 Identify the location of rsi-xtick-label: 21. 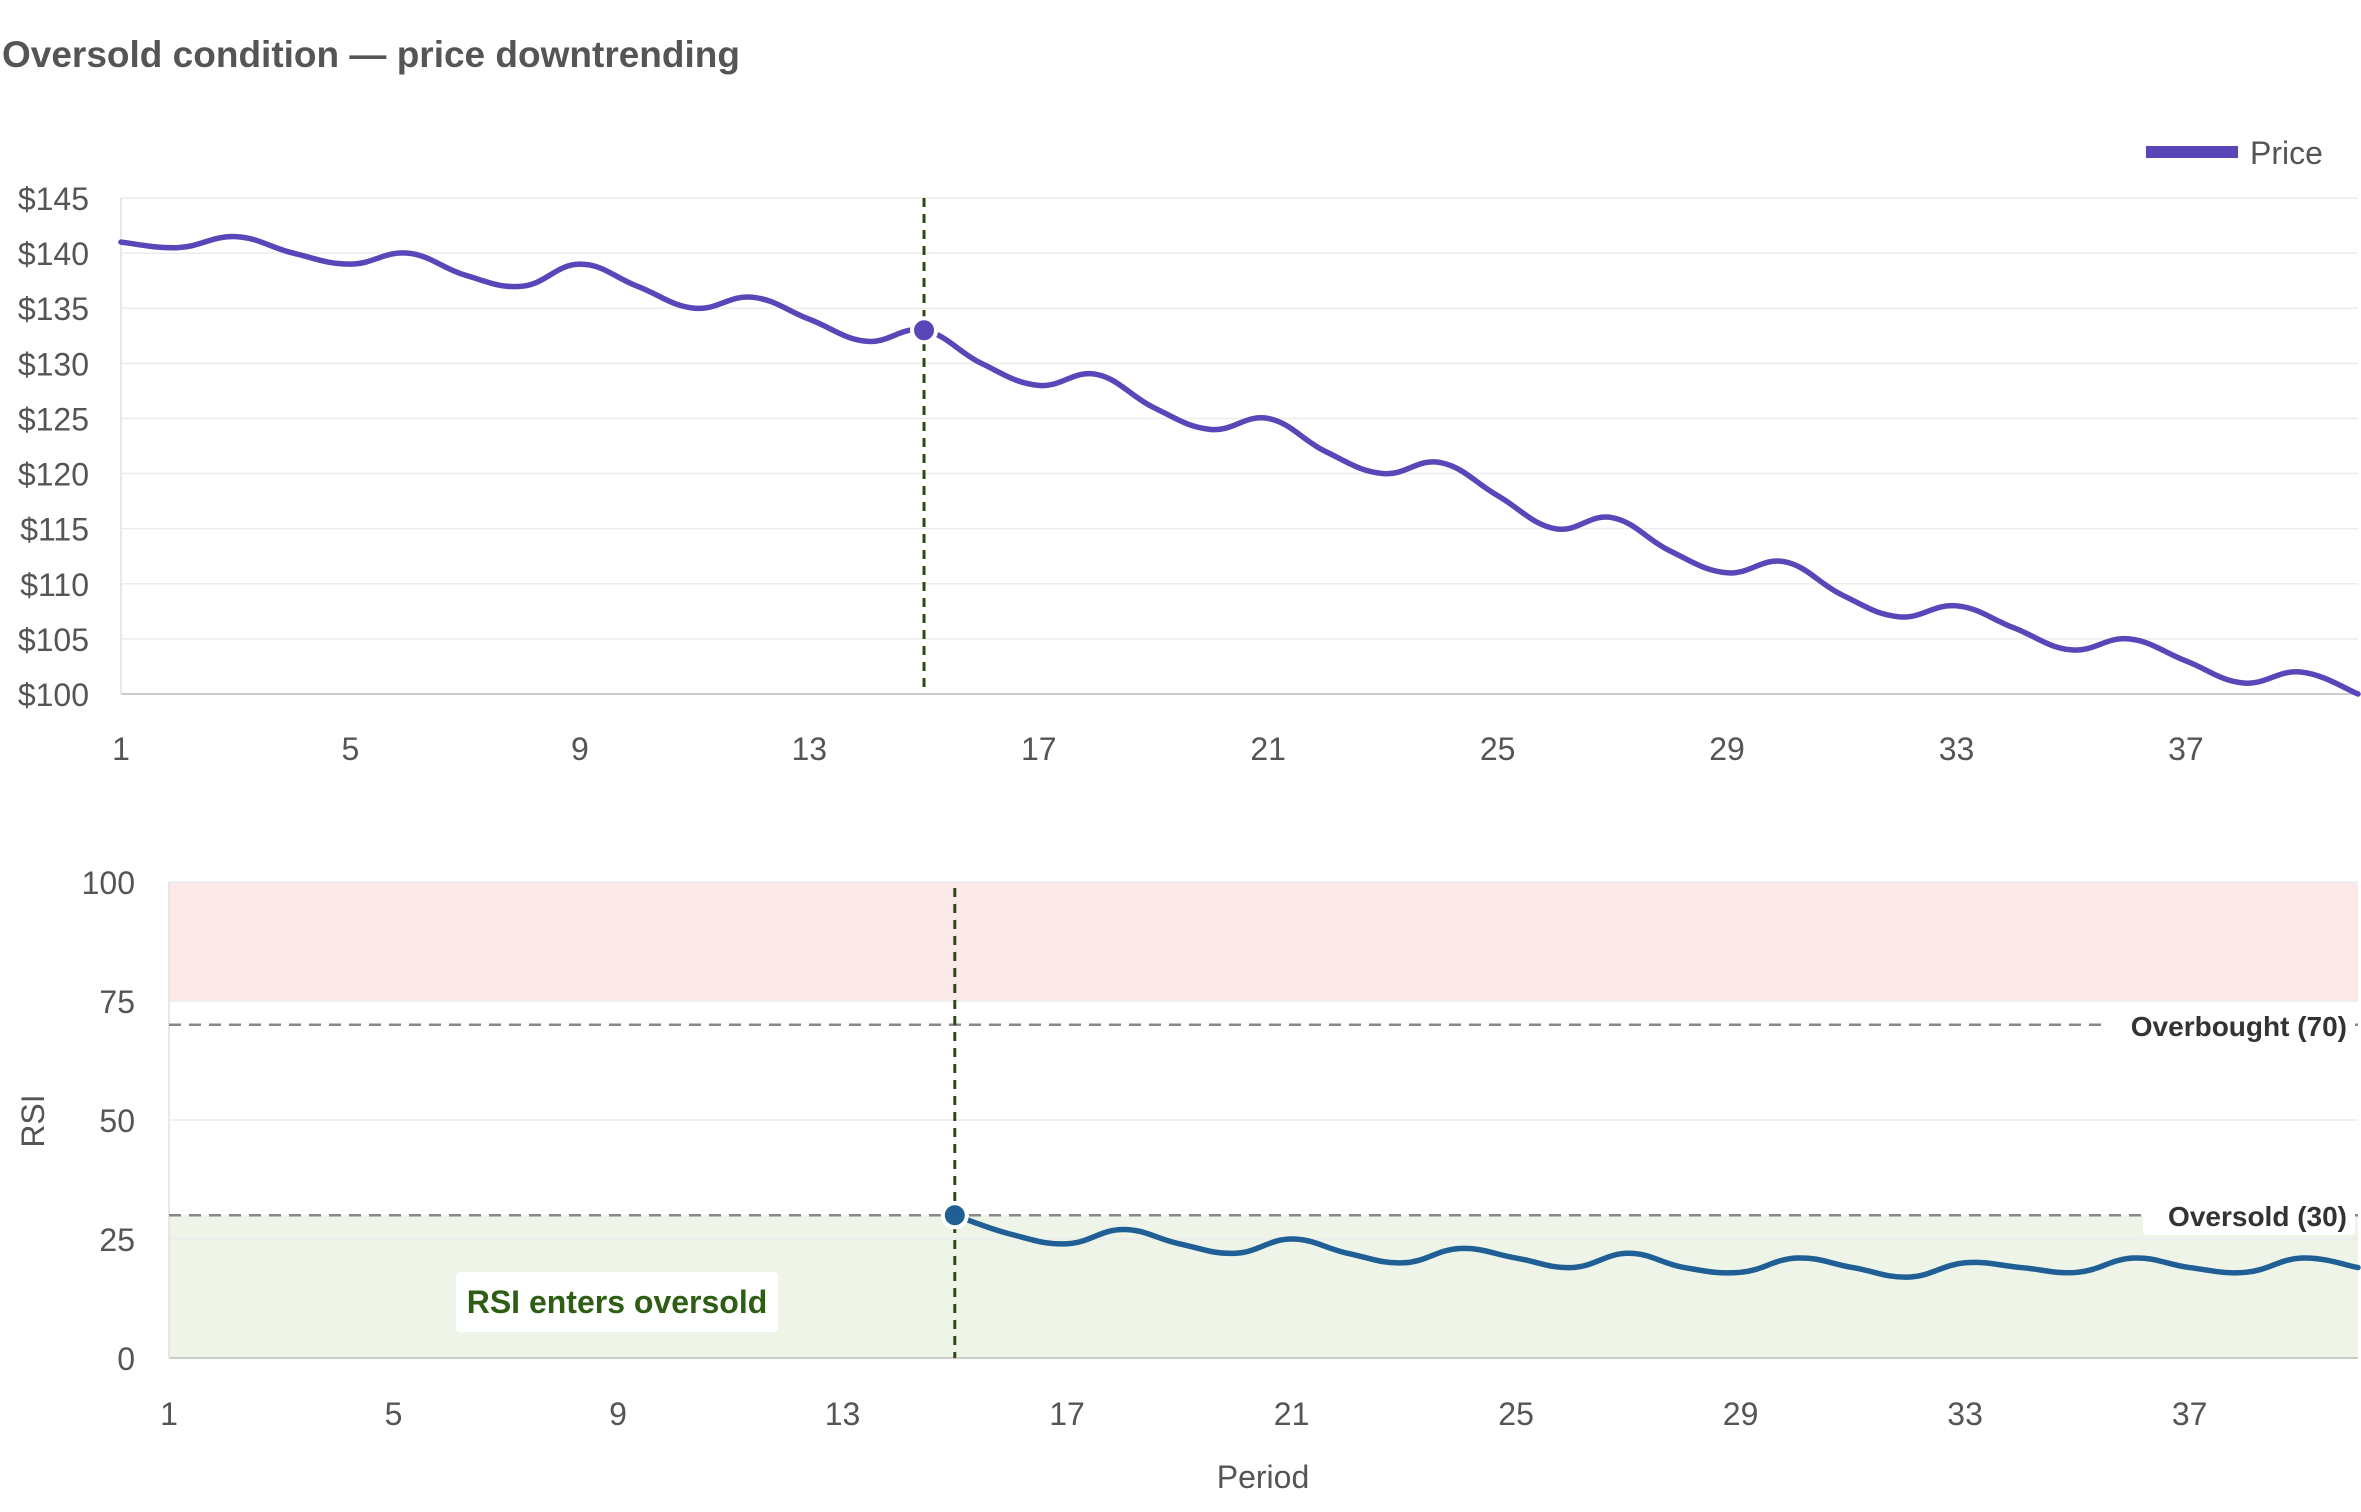
(1292, 1414).